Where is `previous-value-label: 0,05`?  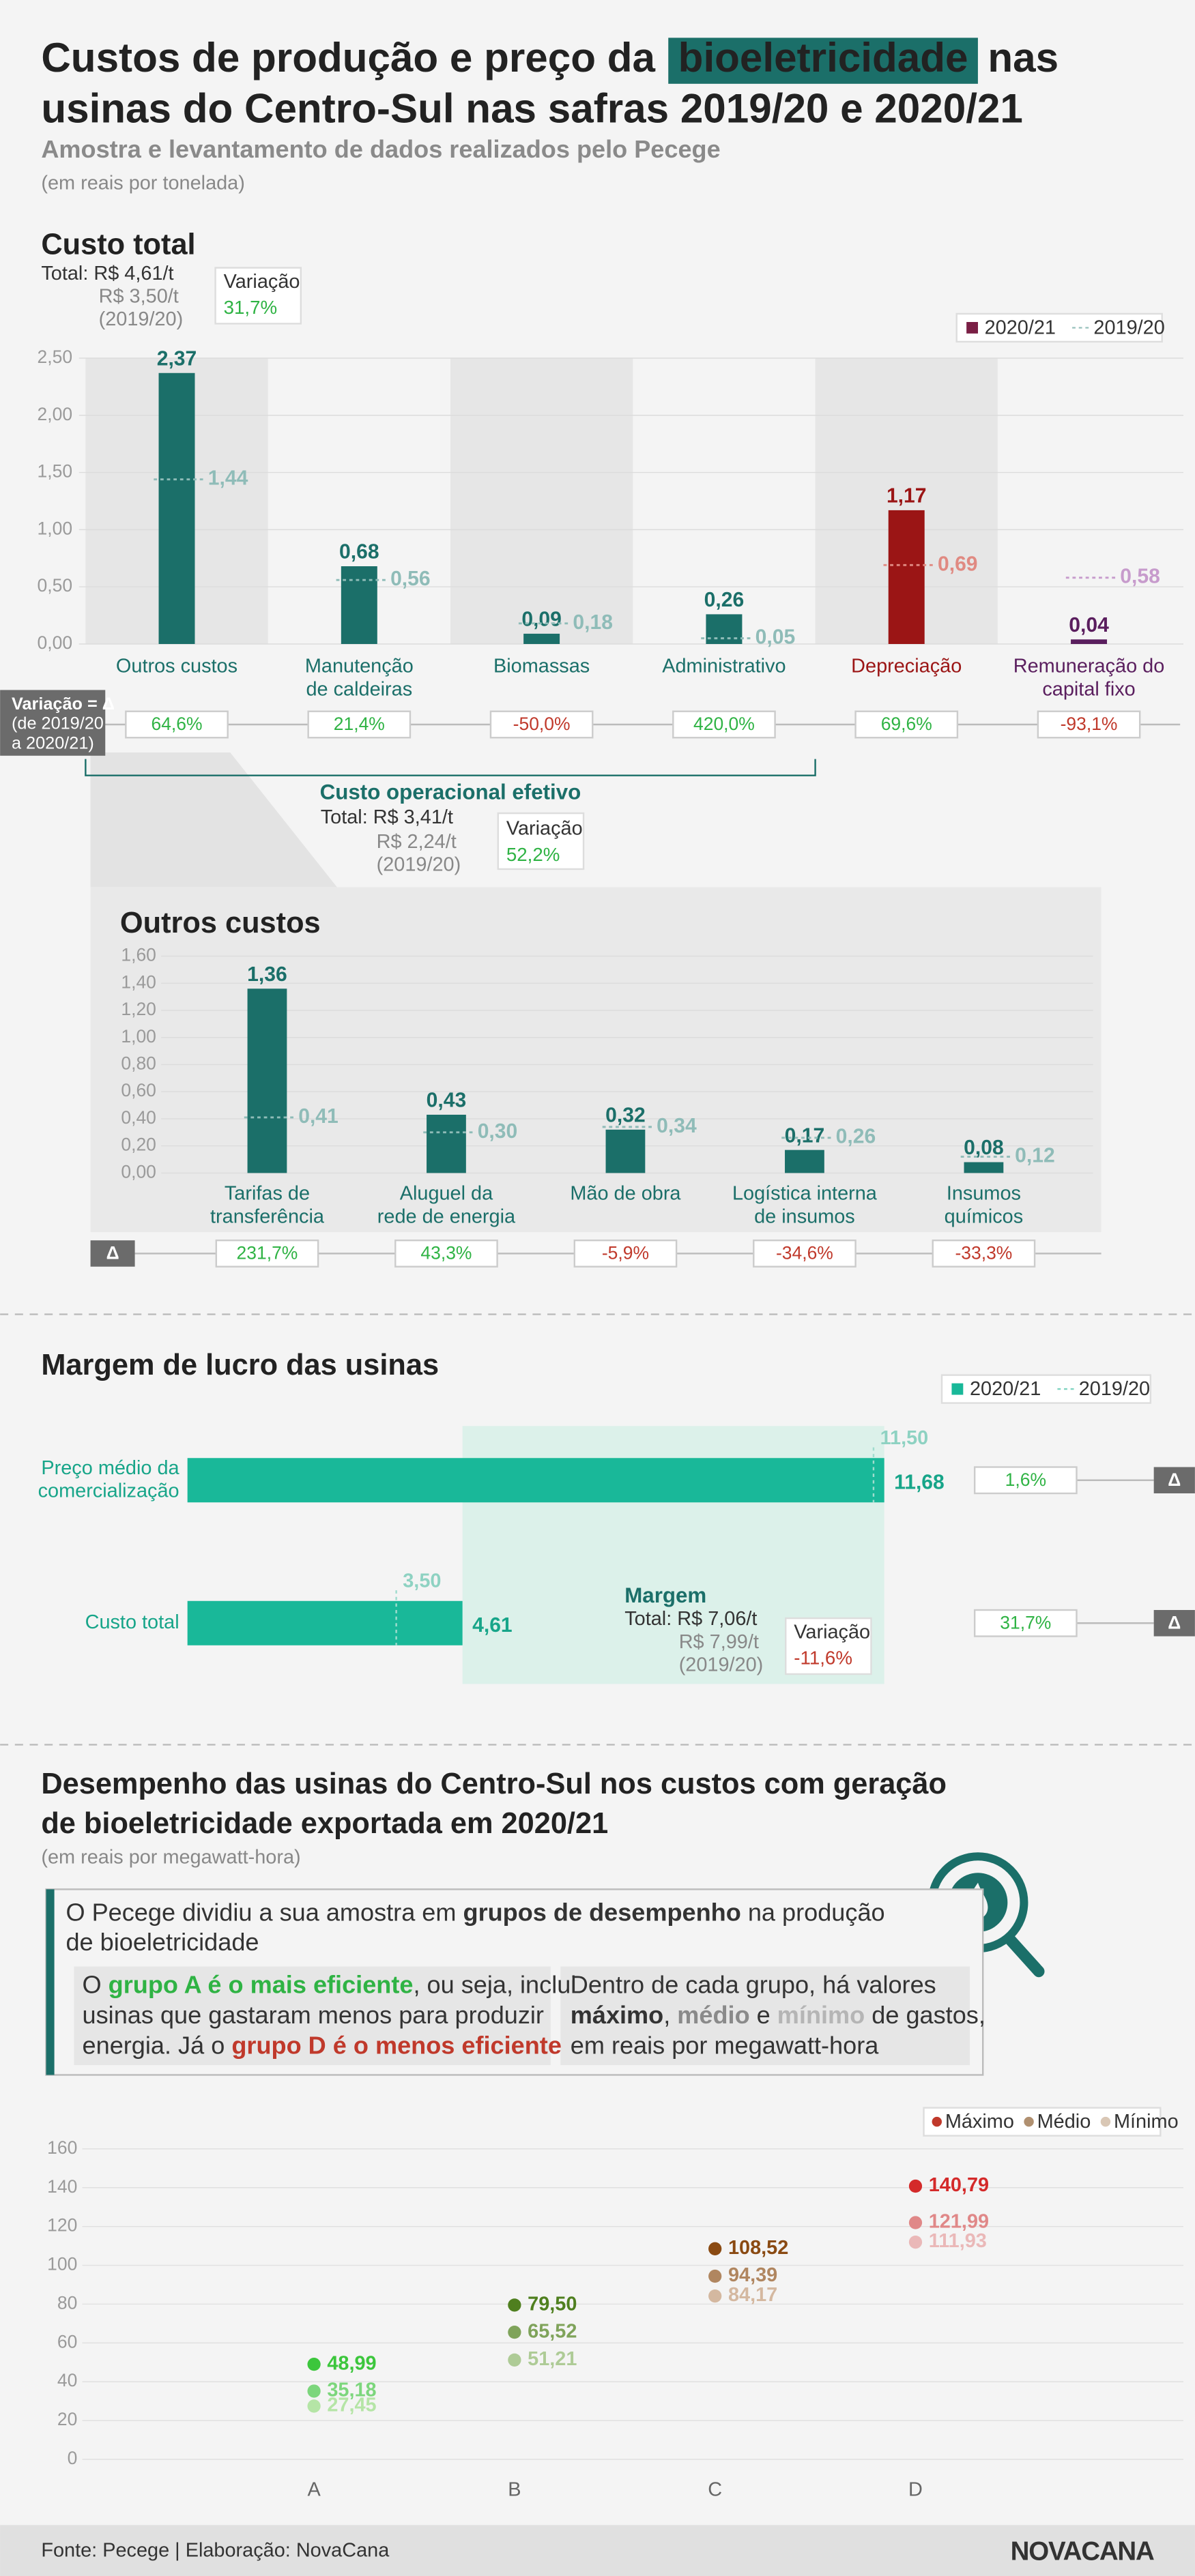
previous-value-label: 0,05 is located at coordinates (776, 637).